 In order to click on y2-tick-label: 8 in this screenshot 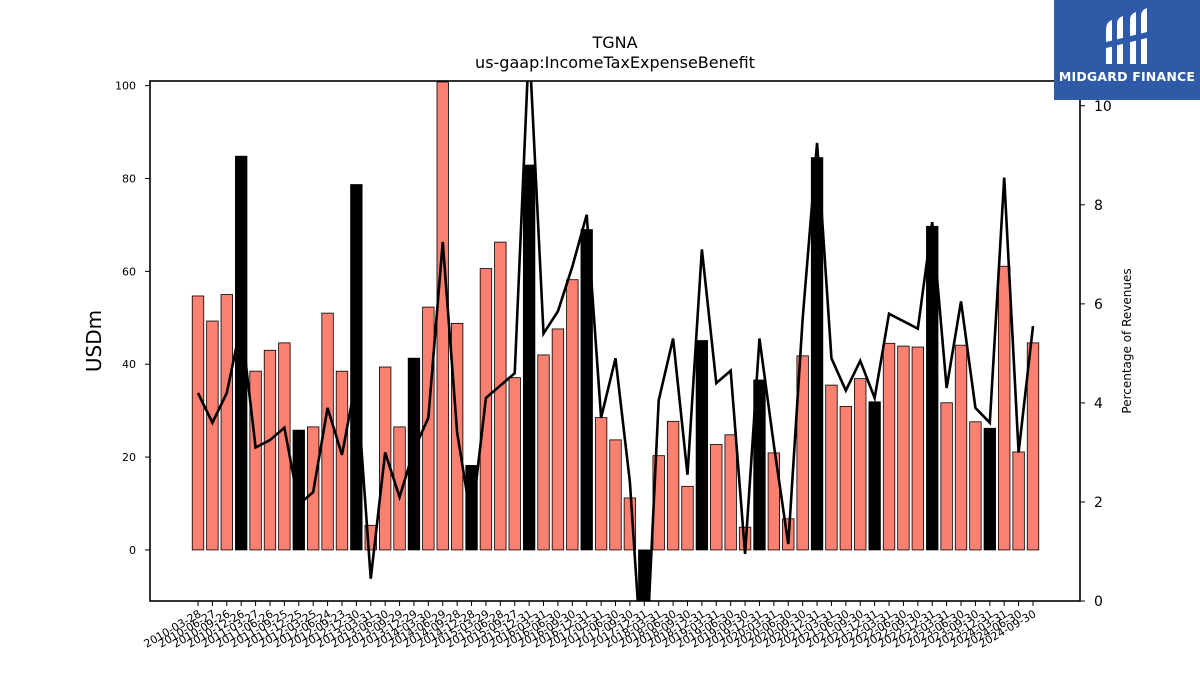, I will do `click(1098, 206)`.